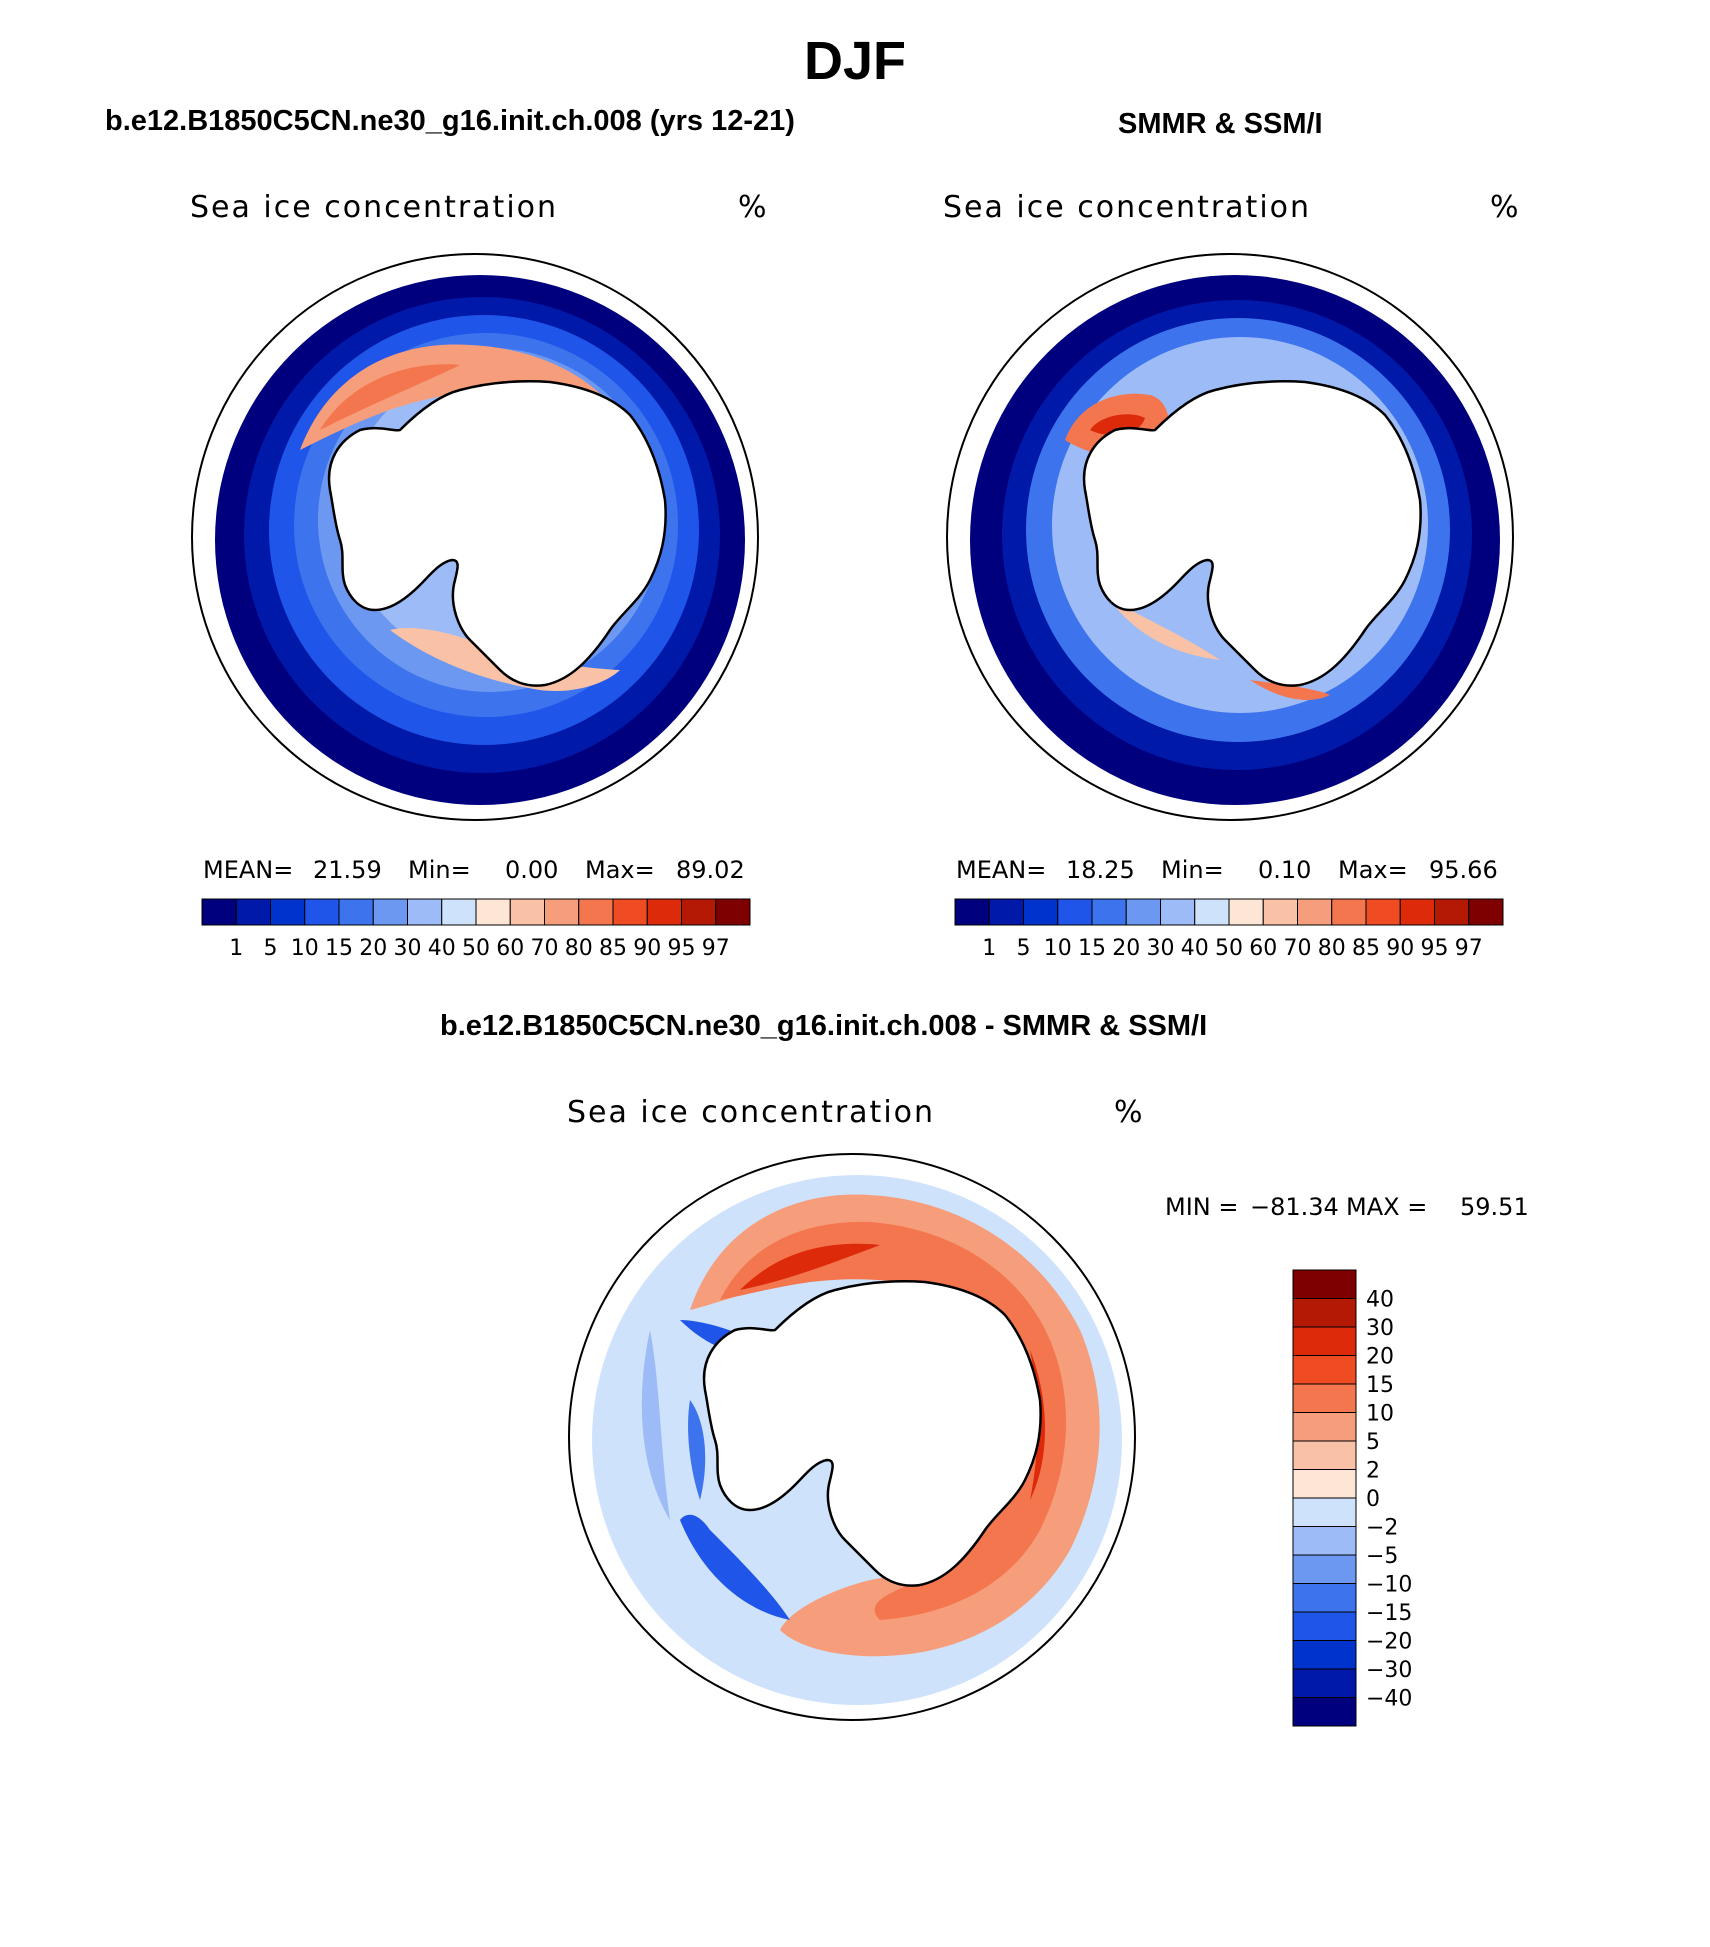 This screenshot has height=1947, width=1710. I want to click on panel-3-colorbar-tick-label: 5, so click(1373, 1442).